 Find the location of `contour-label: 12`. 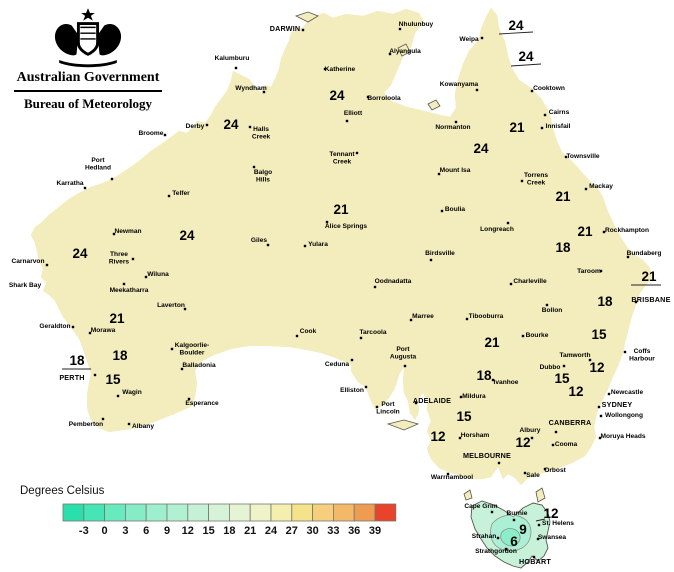

contour-label: 12 is located at coordinates (437, 436).